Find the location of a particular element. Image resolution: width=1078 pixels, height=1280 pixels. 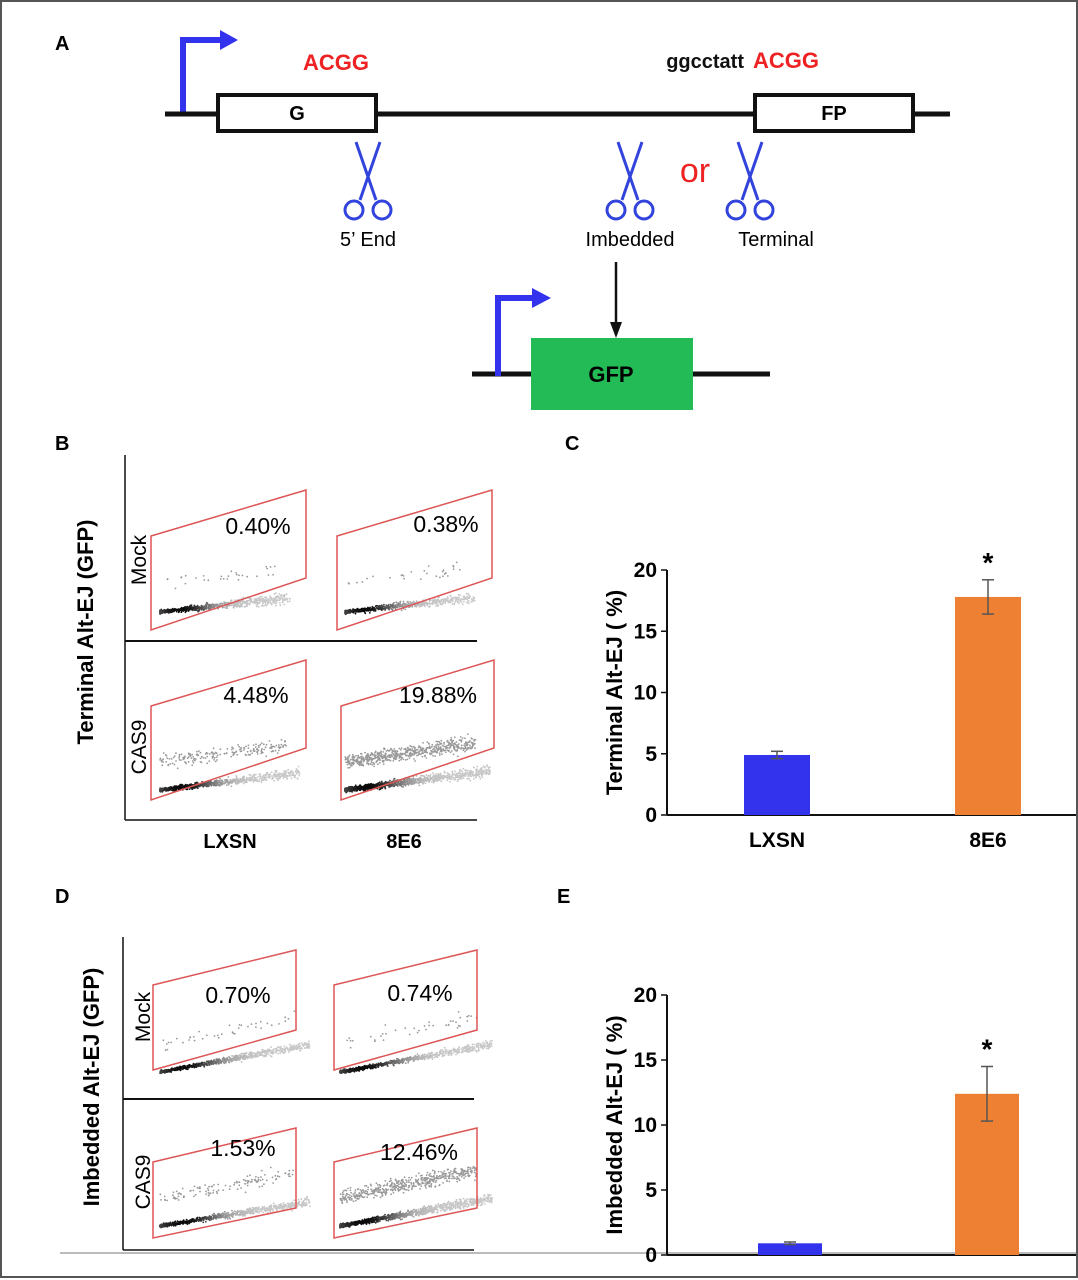

gate-b-mock-lxsn-value: 0.40% is located at coordinates (257, 526).